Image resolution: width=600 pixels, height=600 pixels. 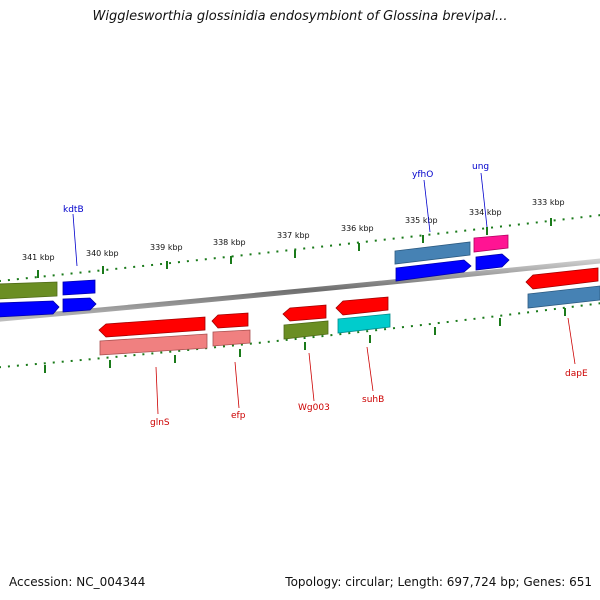 I want to click on label-ung: ung, so click(x=480, y=167).